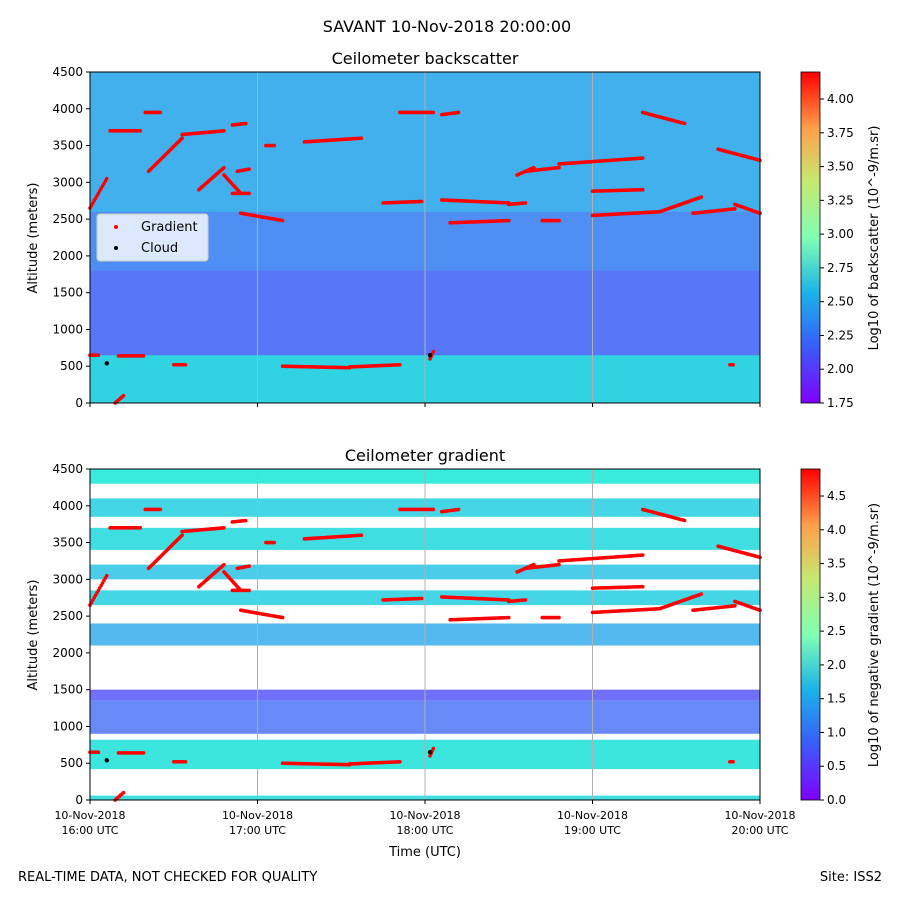 This screenshot has height=900, width=900. Describe the element at coordinates (836, 800) in the screenshot. I see `colorbar-tick-label: 0.0` at that location.